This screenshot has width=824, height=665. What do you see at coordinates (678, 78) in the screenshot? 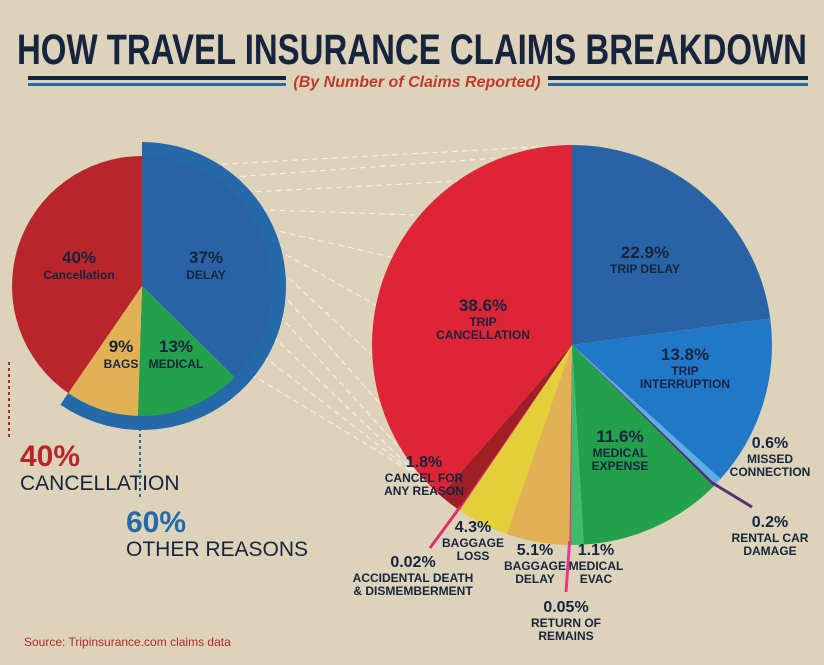
I see `title-underline-right` at bounding box center [678, 78].